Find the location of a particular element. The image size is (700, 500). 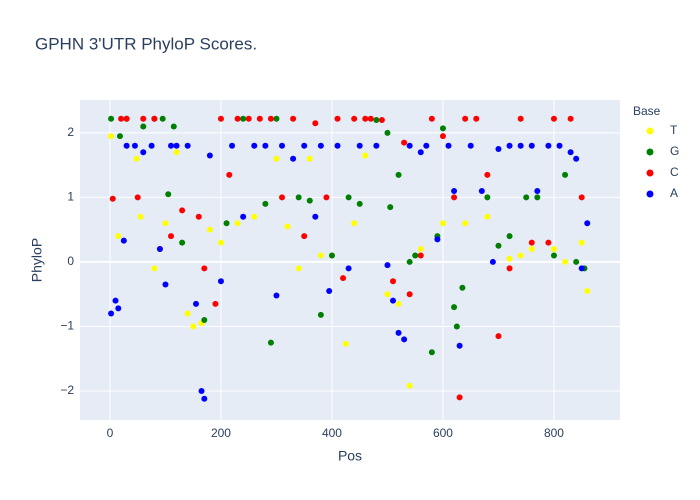

x-tick-label: 0 is located at coordinates (110, 433).